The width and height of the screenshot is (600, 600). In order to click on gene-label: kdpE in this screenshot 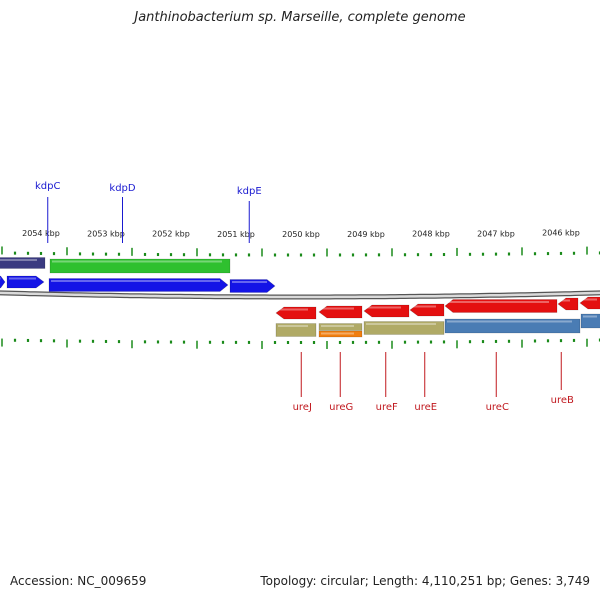, I will do `click(249, 191)`.